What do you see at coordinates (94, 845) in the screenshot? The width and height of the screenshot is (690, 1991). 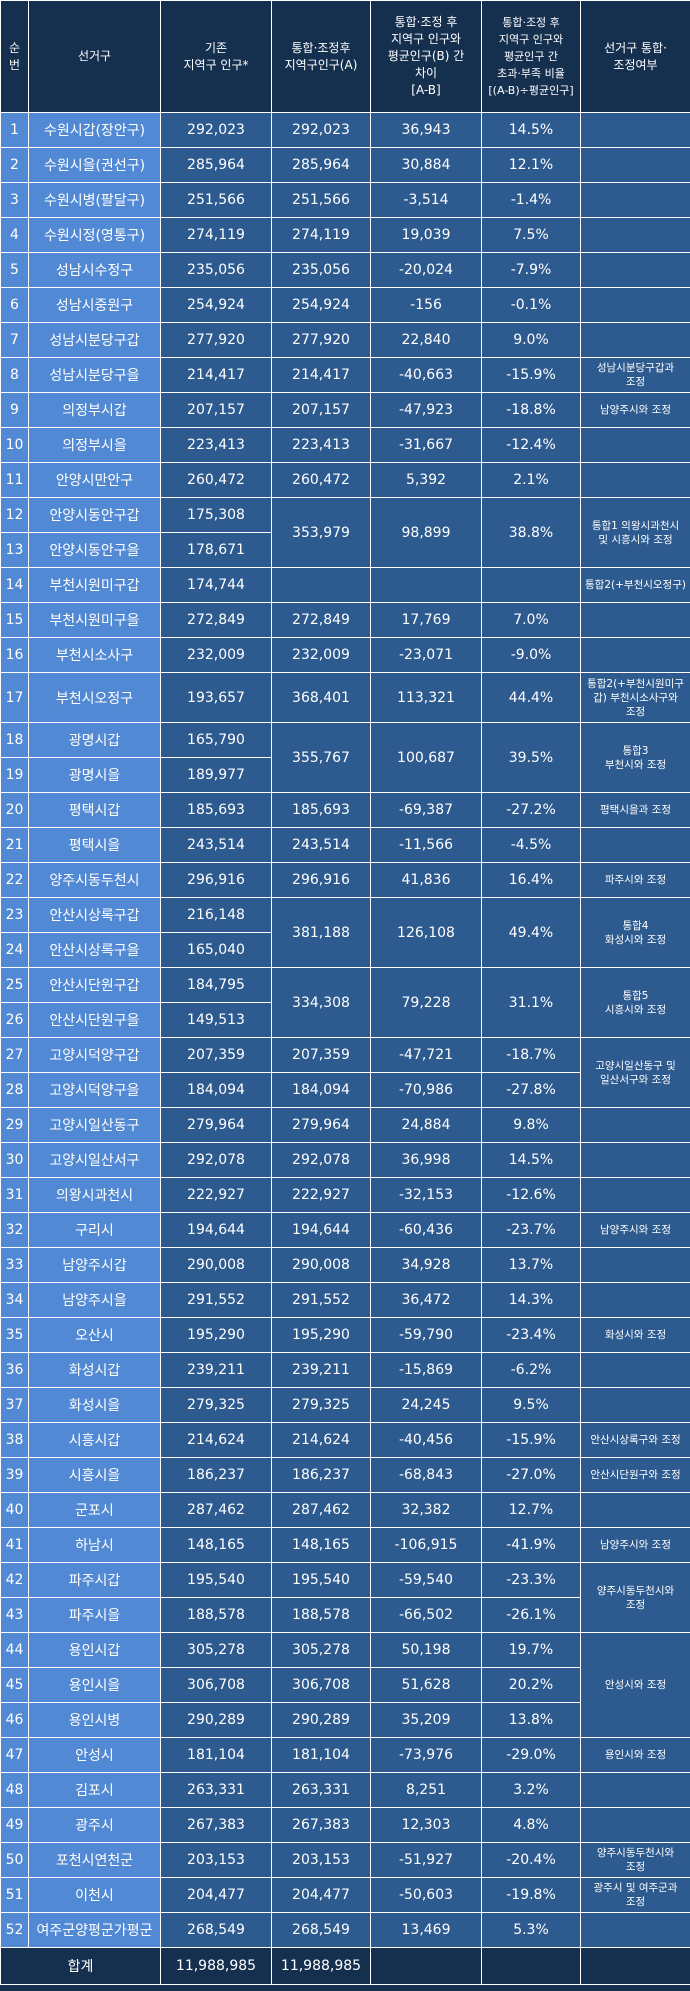 I see `row-district: 평택시을` at bounding box center [94, 845].